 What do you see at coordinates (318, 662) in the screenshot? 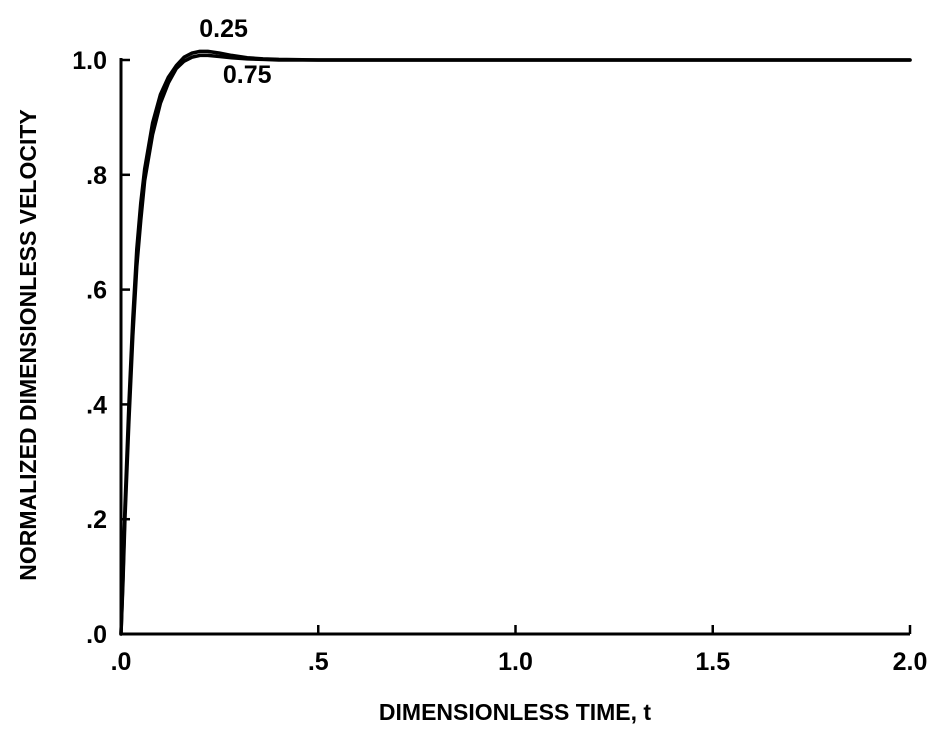
I see `x-tick-label: .5` at bounding box center [318, 662].